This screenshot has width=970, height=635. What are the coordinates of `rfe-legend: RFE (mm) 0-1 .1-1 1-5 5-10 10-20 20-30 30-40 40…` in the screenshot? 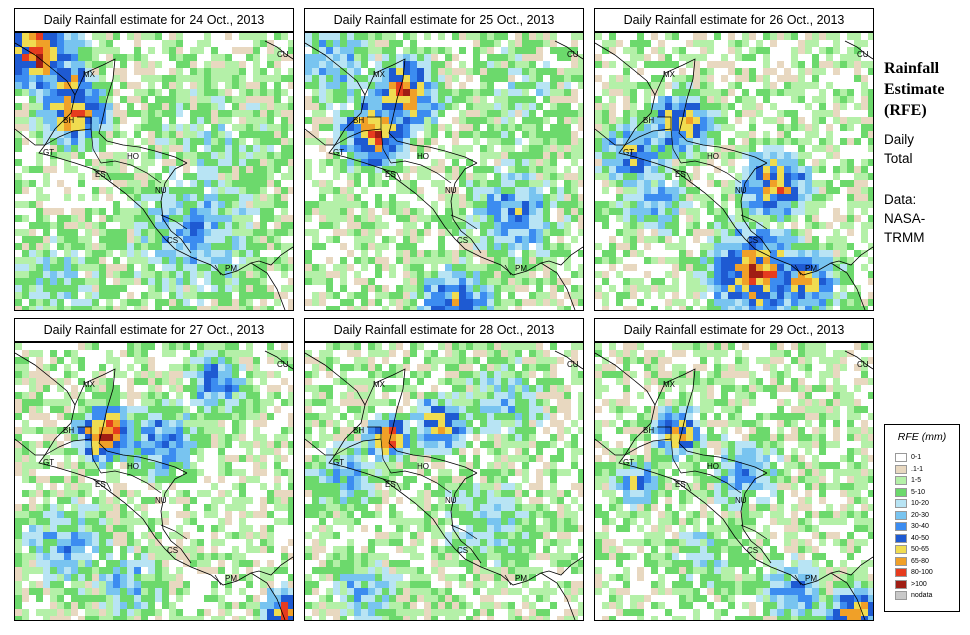 It's located at (922, 518).